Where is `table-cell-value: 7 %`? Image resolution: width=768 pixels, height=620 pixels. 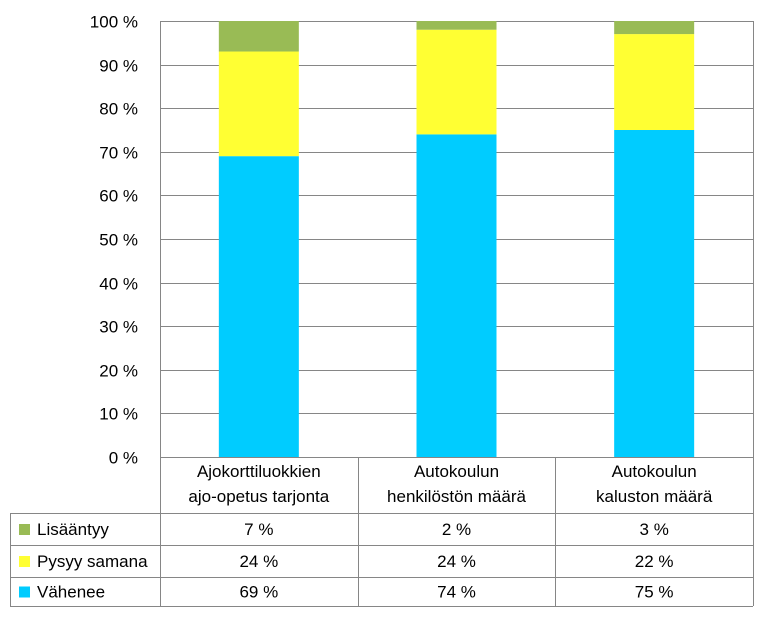 table-cell-value: 7 % is located at coordinates (258, 529).